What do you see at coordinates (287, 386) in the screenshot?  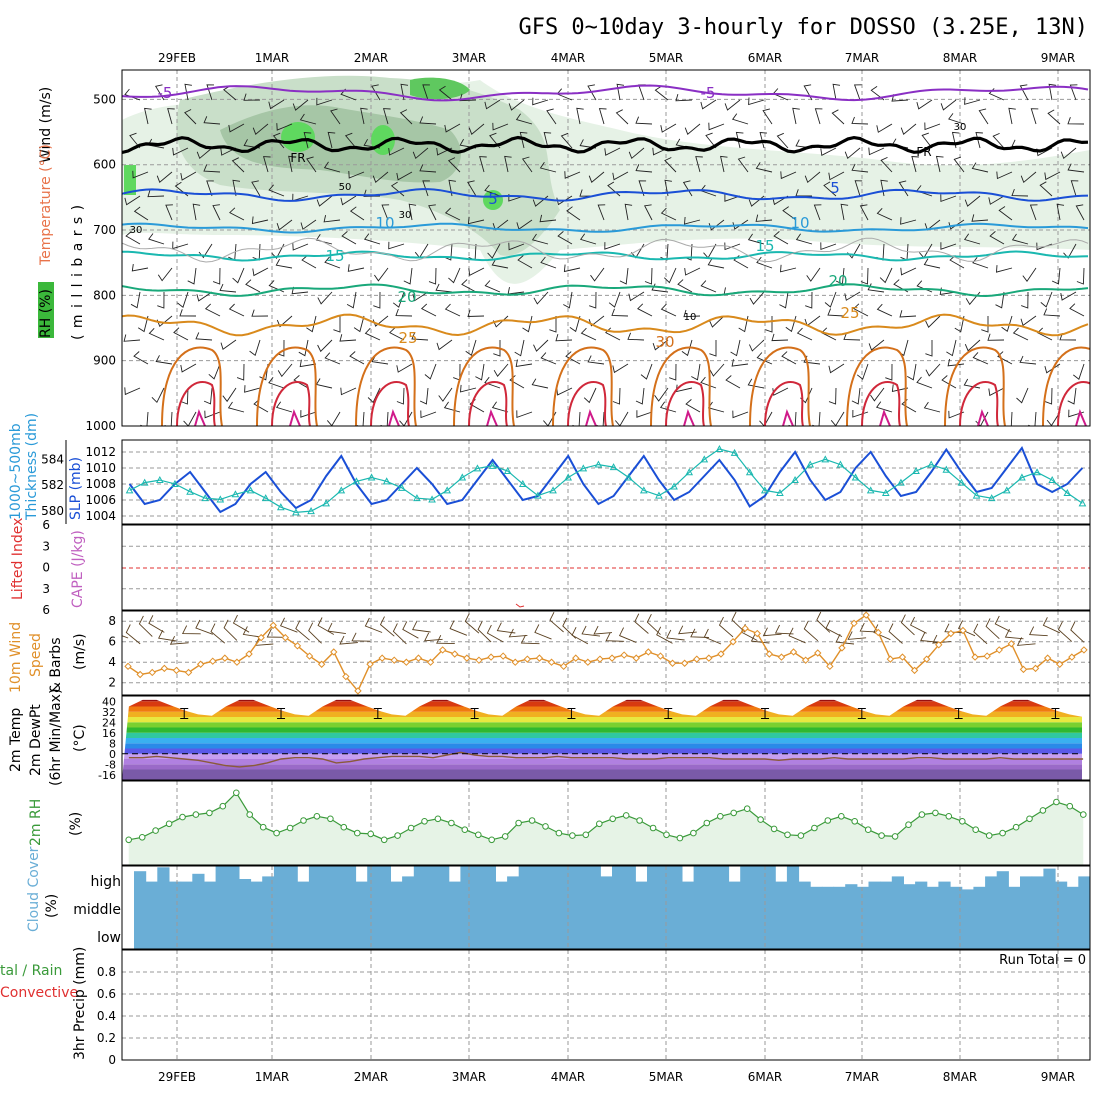 I see `isotherm-30-loop` at bounding box center [287, 386].